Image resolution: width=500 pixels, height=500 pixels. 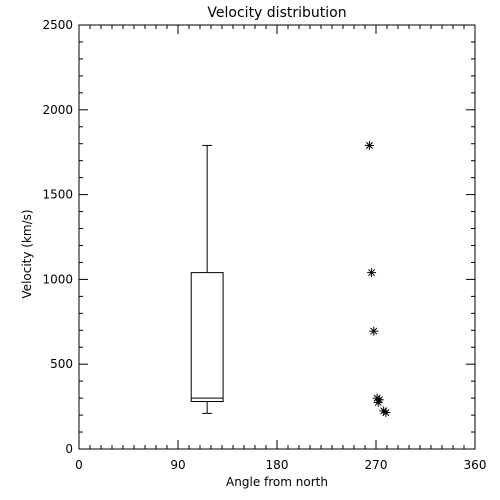 What do you see at coordinates (276, 13) in the screenshot?
I see `chart-title: Velocity distribution` at bounding box center [276, 13].